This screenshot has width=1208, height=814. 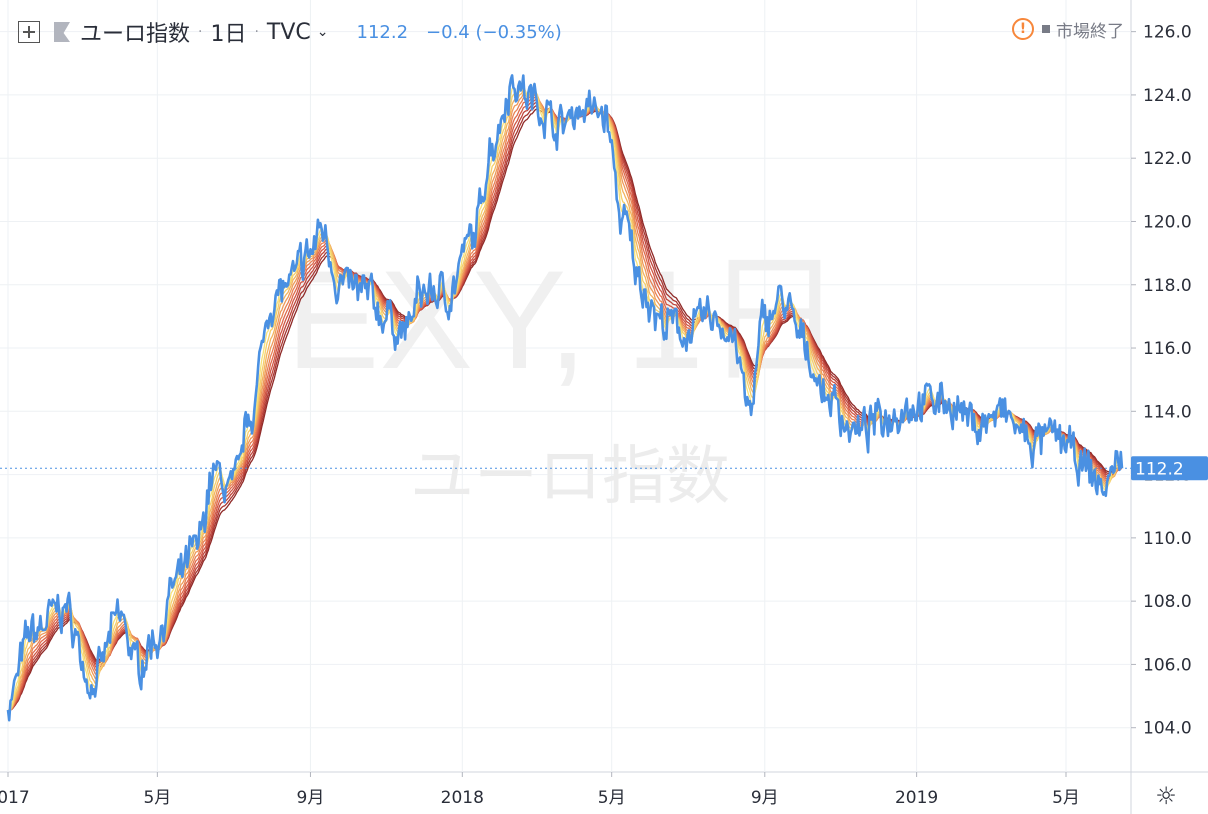 What do you see at coordinates (1090, 31) in the screenshot?
I see `market-status-text: 市場終了` at bounding box center [1090, 31].